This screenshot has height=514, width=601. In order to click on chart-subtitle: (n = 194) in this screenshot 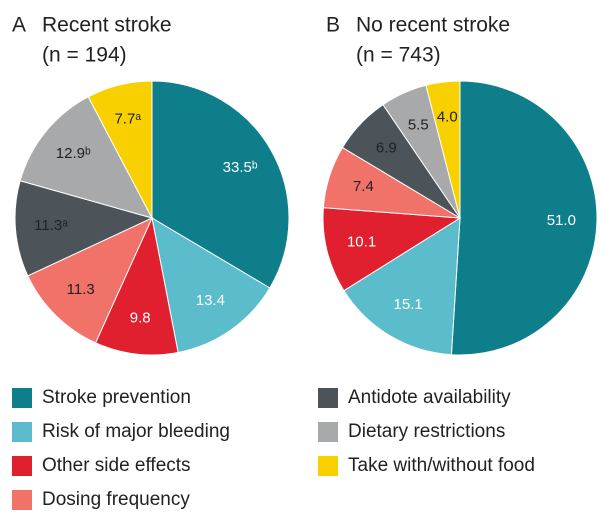, I will do `click(84, 55)`.